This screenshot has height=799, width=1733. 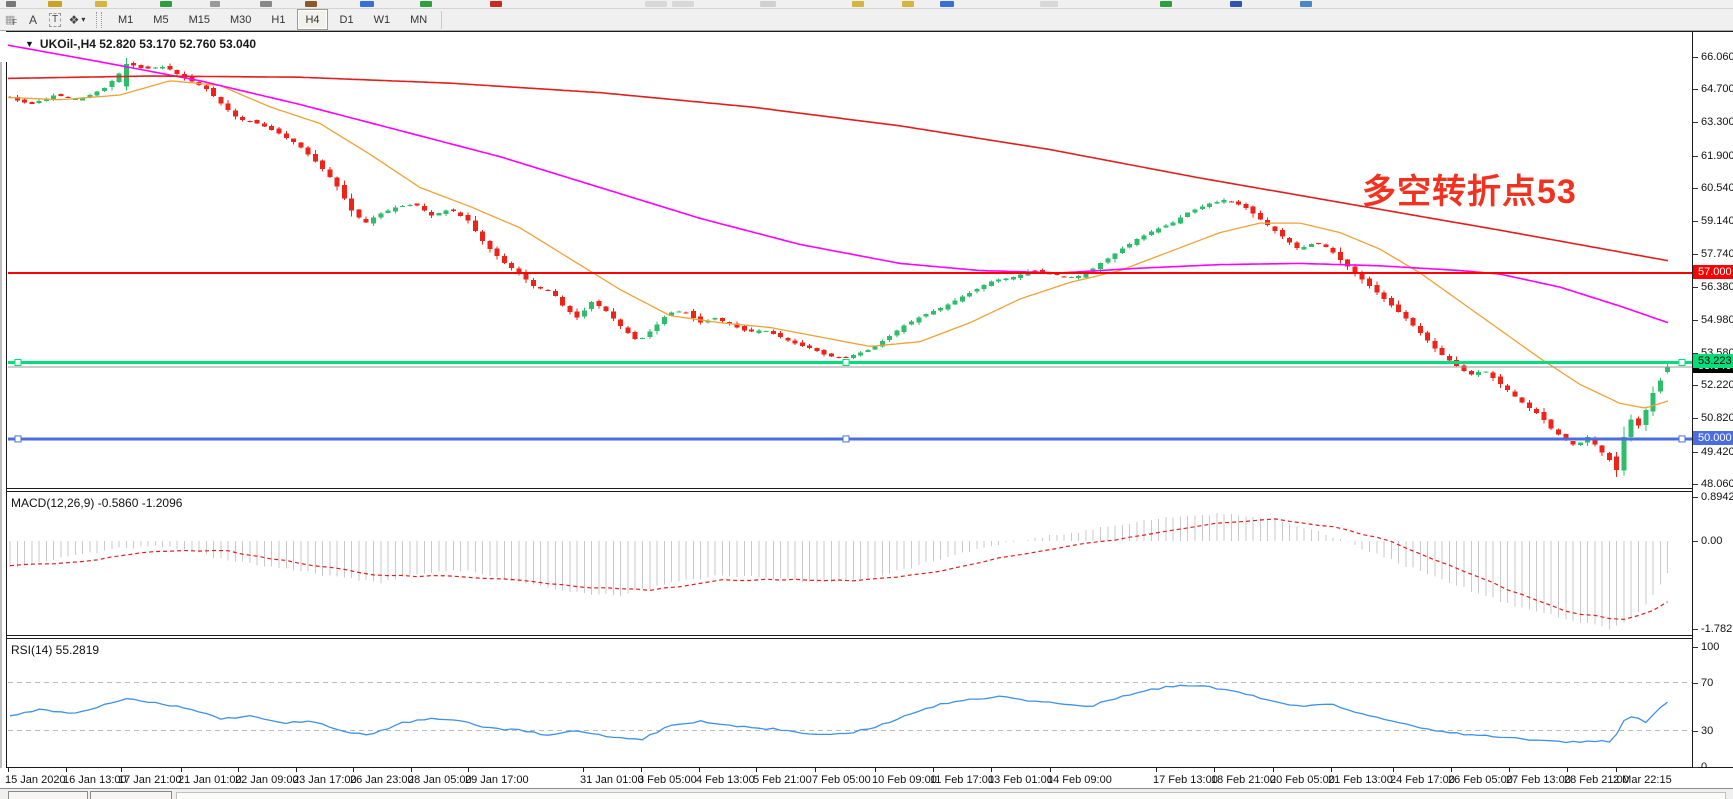 I want to click on time-tick-label: 29 Jan 17:00, so click(x=497, y=780).